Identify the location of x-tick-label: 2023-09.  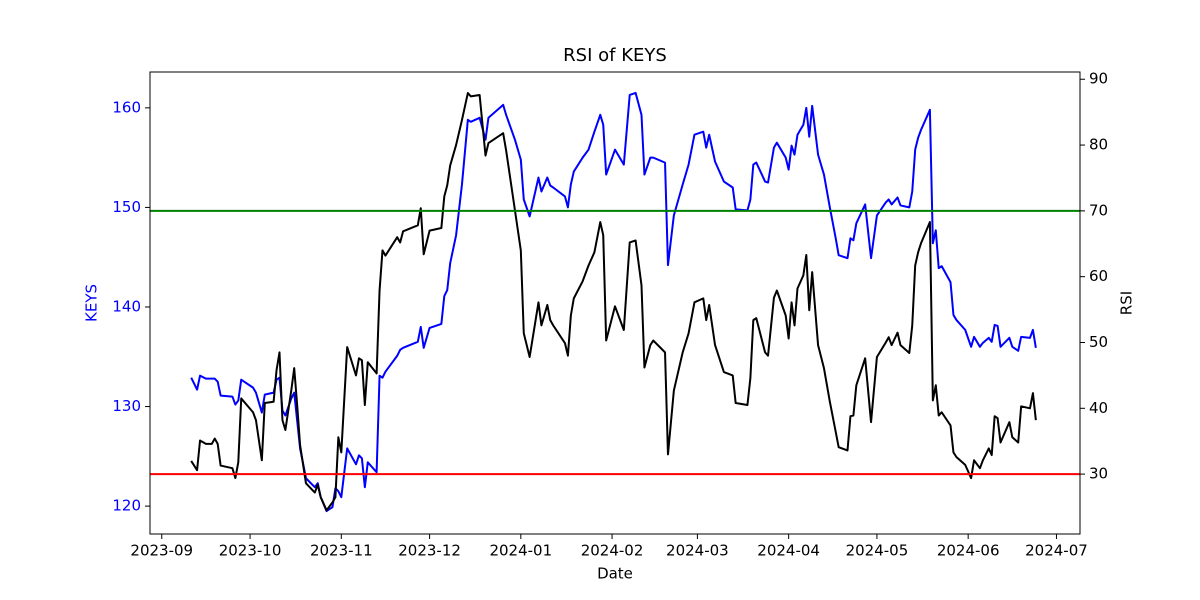
(161, 551).